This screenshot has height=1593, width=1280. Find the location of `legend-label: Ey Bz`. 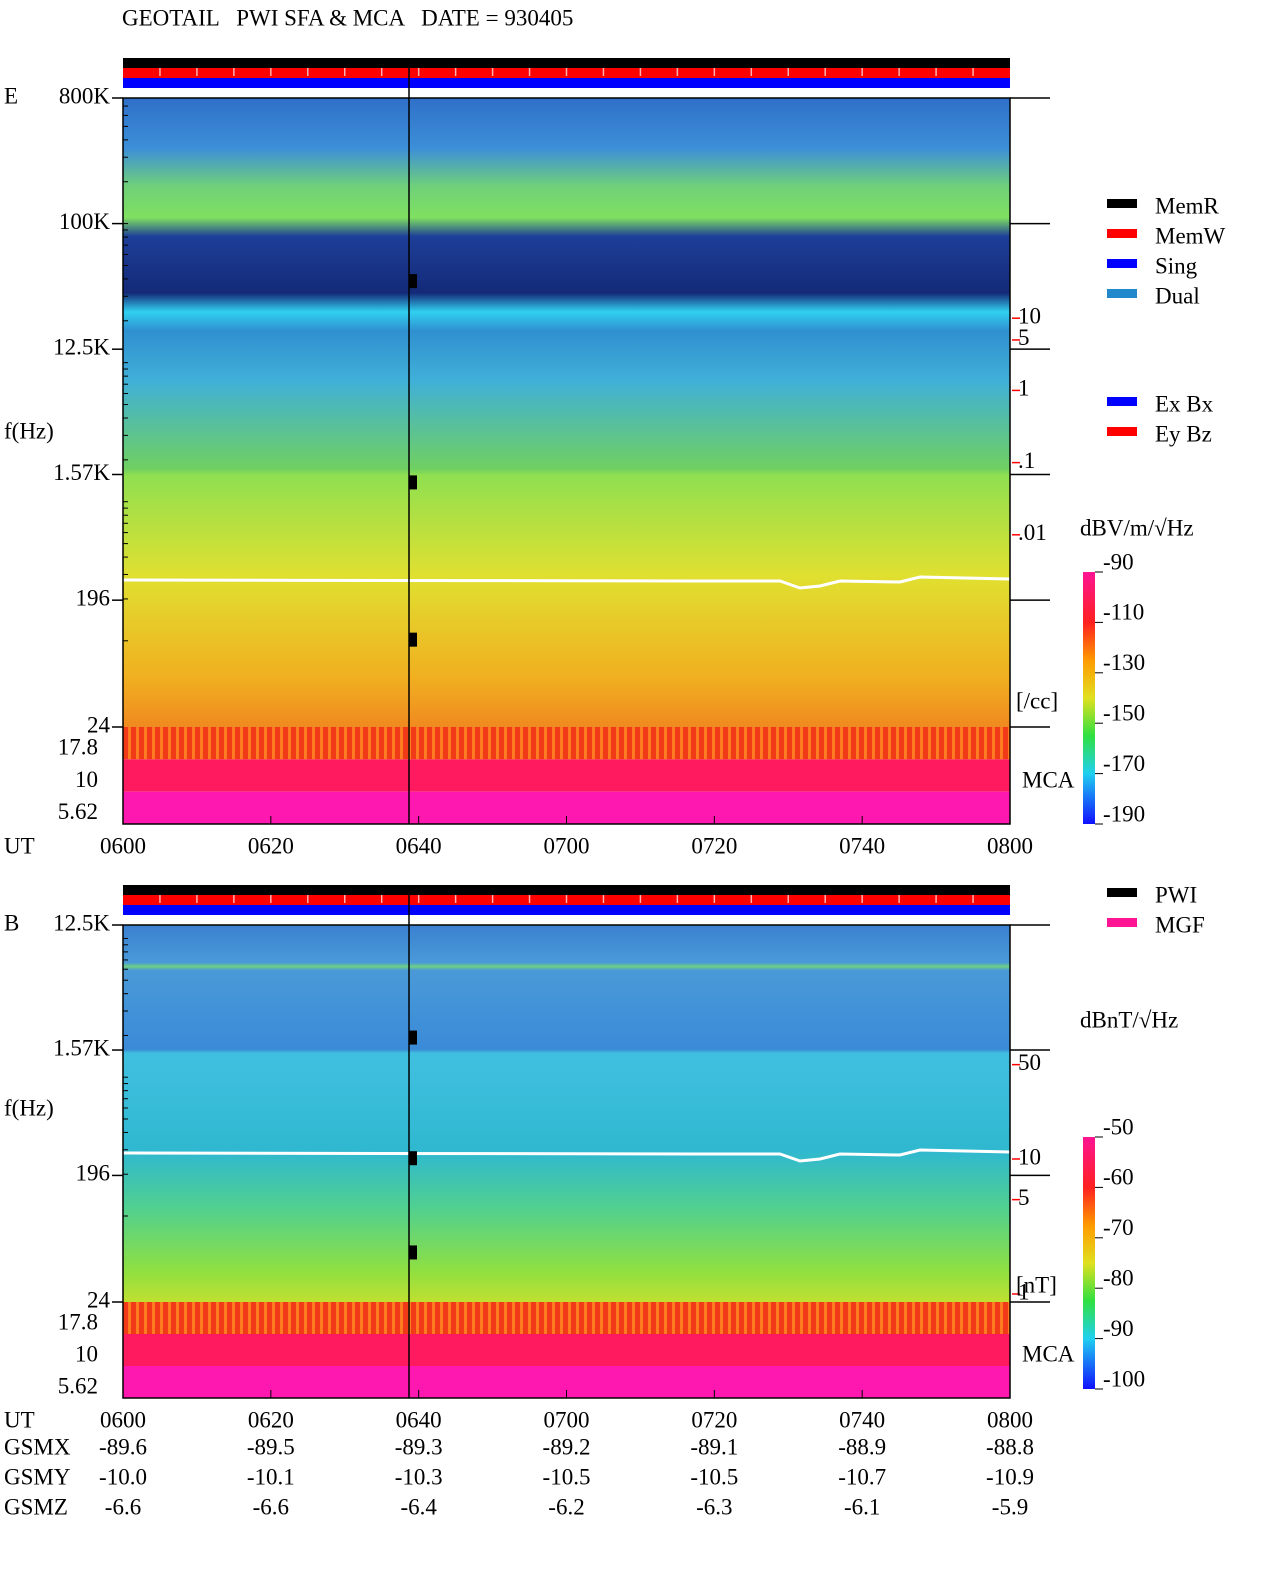

legend-label: Ey Bz is located at coordinates (1183, 433).